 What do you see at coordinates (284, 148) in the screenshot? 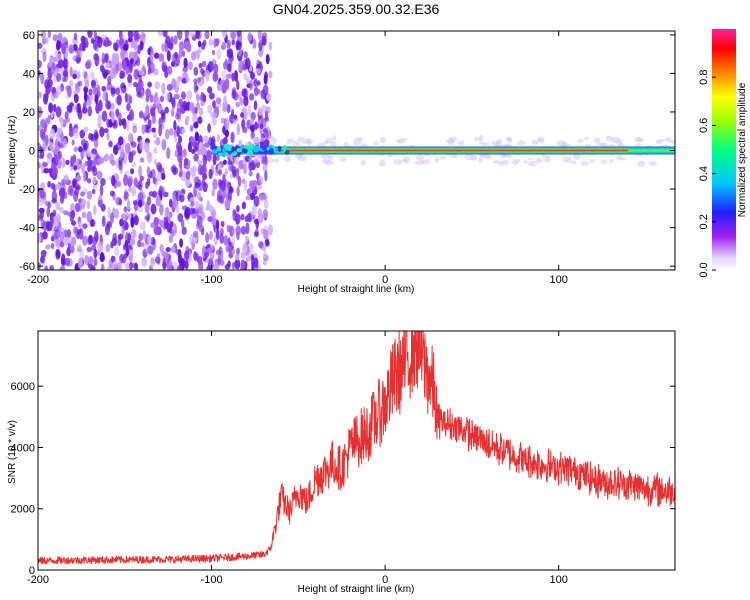
I see `signal-blob` at bounding box center [284, 148].